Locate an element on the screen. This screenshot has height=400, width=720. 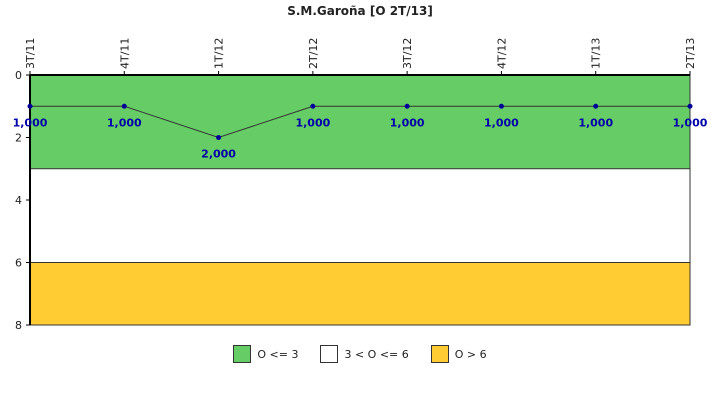
series-layer: 1,000 1,000 2,000 1,000 1,000 1,000 1,000 1,000 is located at coordinates (360, 132).